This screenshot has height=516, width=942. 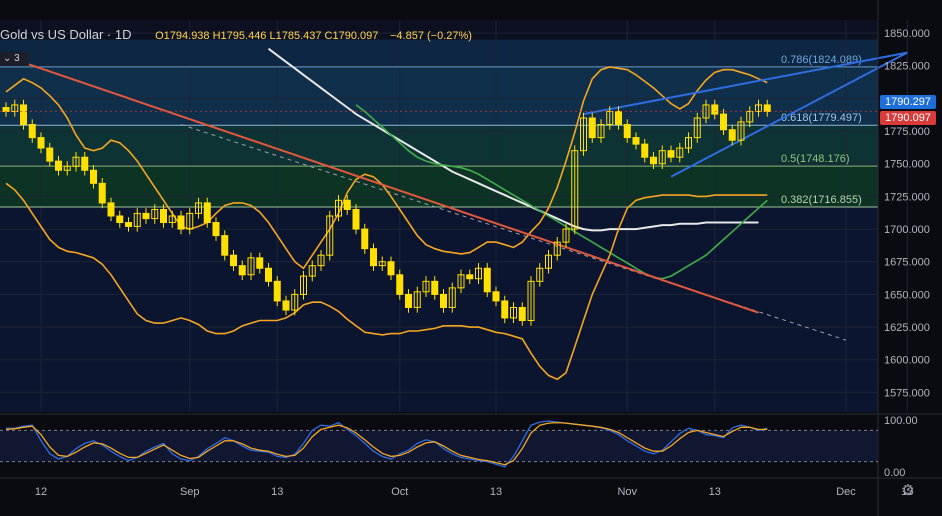 What do you see at coordinates (907, 197) in the screenshot?
I see `y-tick-label: 1725.000` at bounding box center [907, 197].